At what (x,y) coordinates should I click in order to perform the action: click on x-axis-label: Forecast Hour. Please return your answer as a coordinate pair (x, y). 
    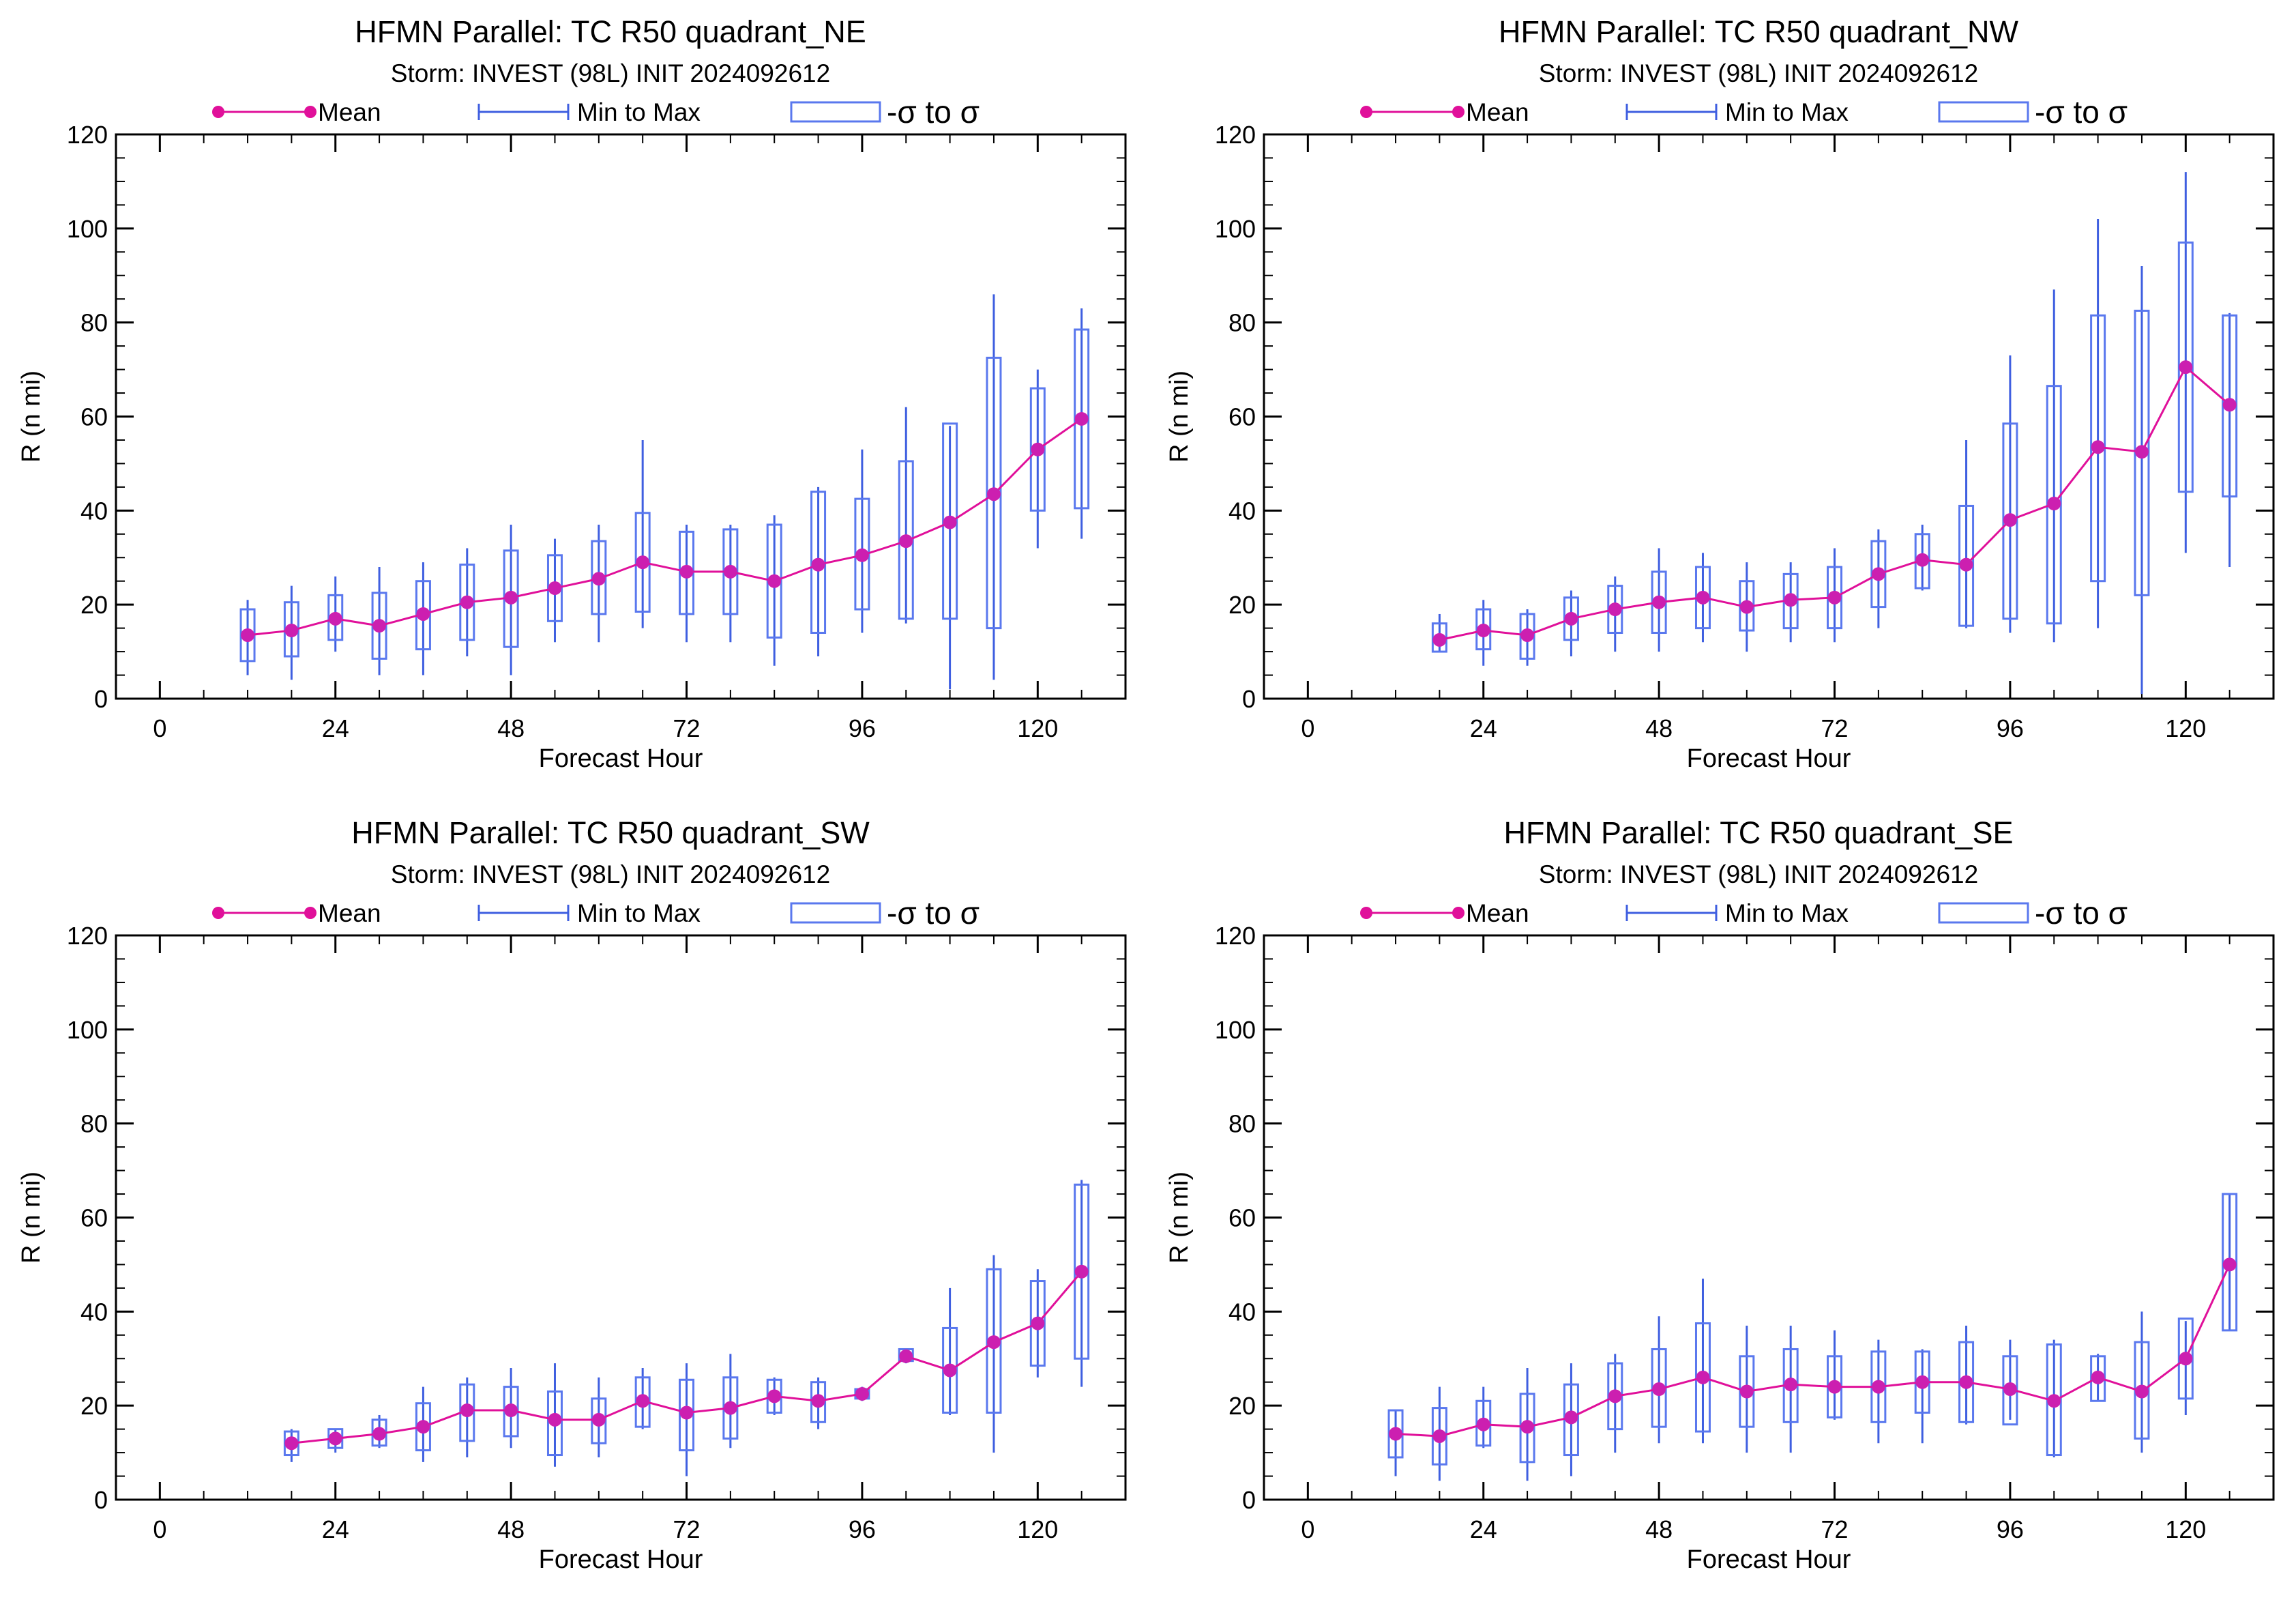
    Looking at the image, I should click on (1769, 759).